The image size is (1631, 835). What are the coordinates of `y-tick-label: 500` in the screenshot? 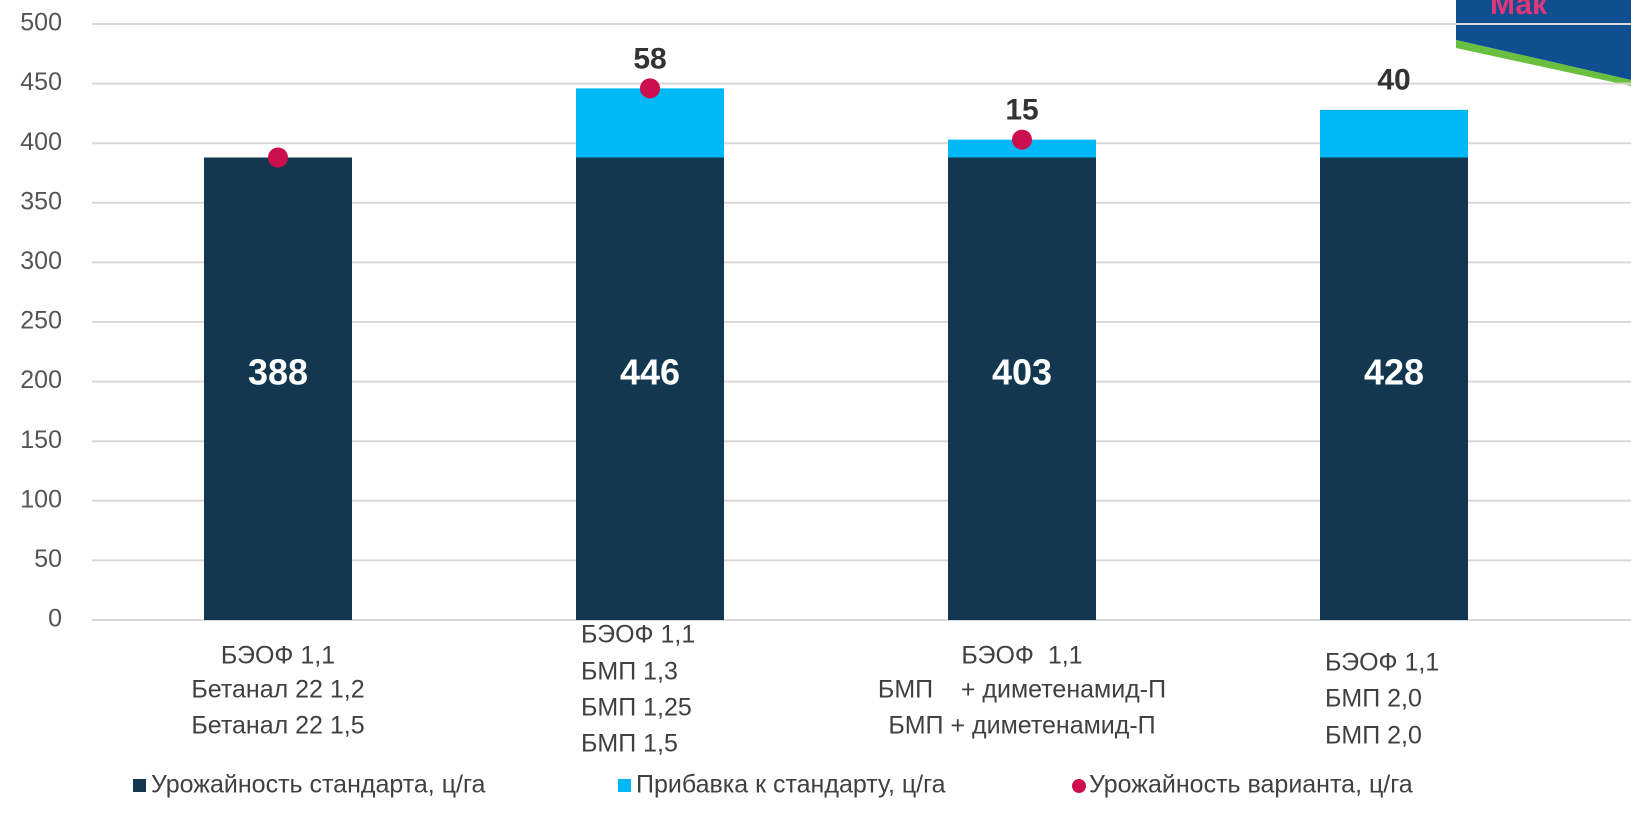 It's located at (41, 23).